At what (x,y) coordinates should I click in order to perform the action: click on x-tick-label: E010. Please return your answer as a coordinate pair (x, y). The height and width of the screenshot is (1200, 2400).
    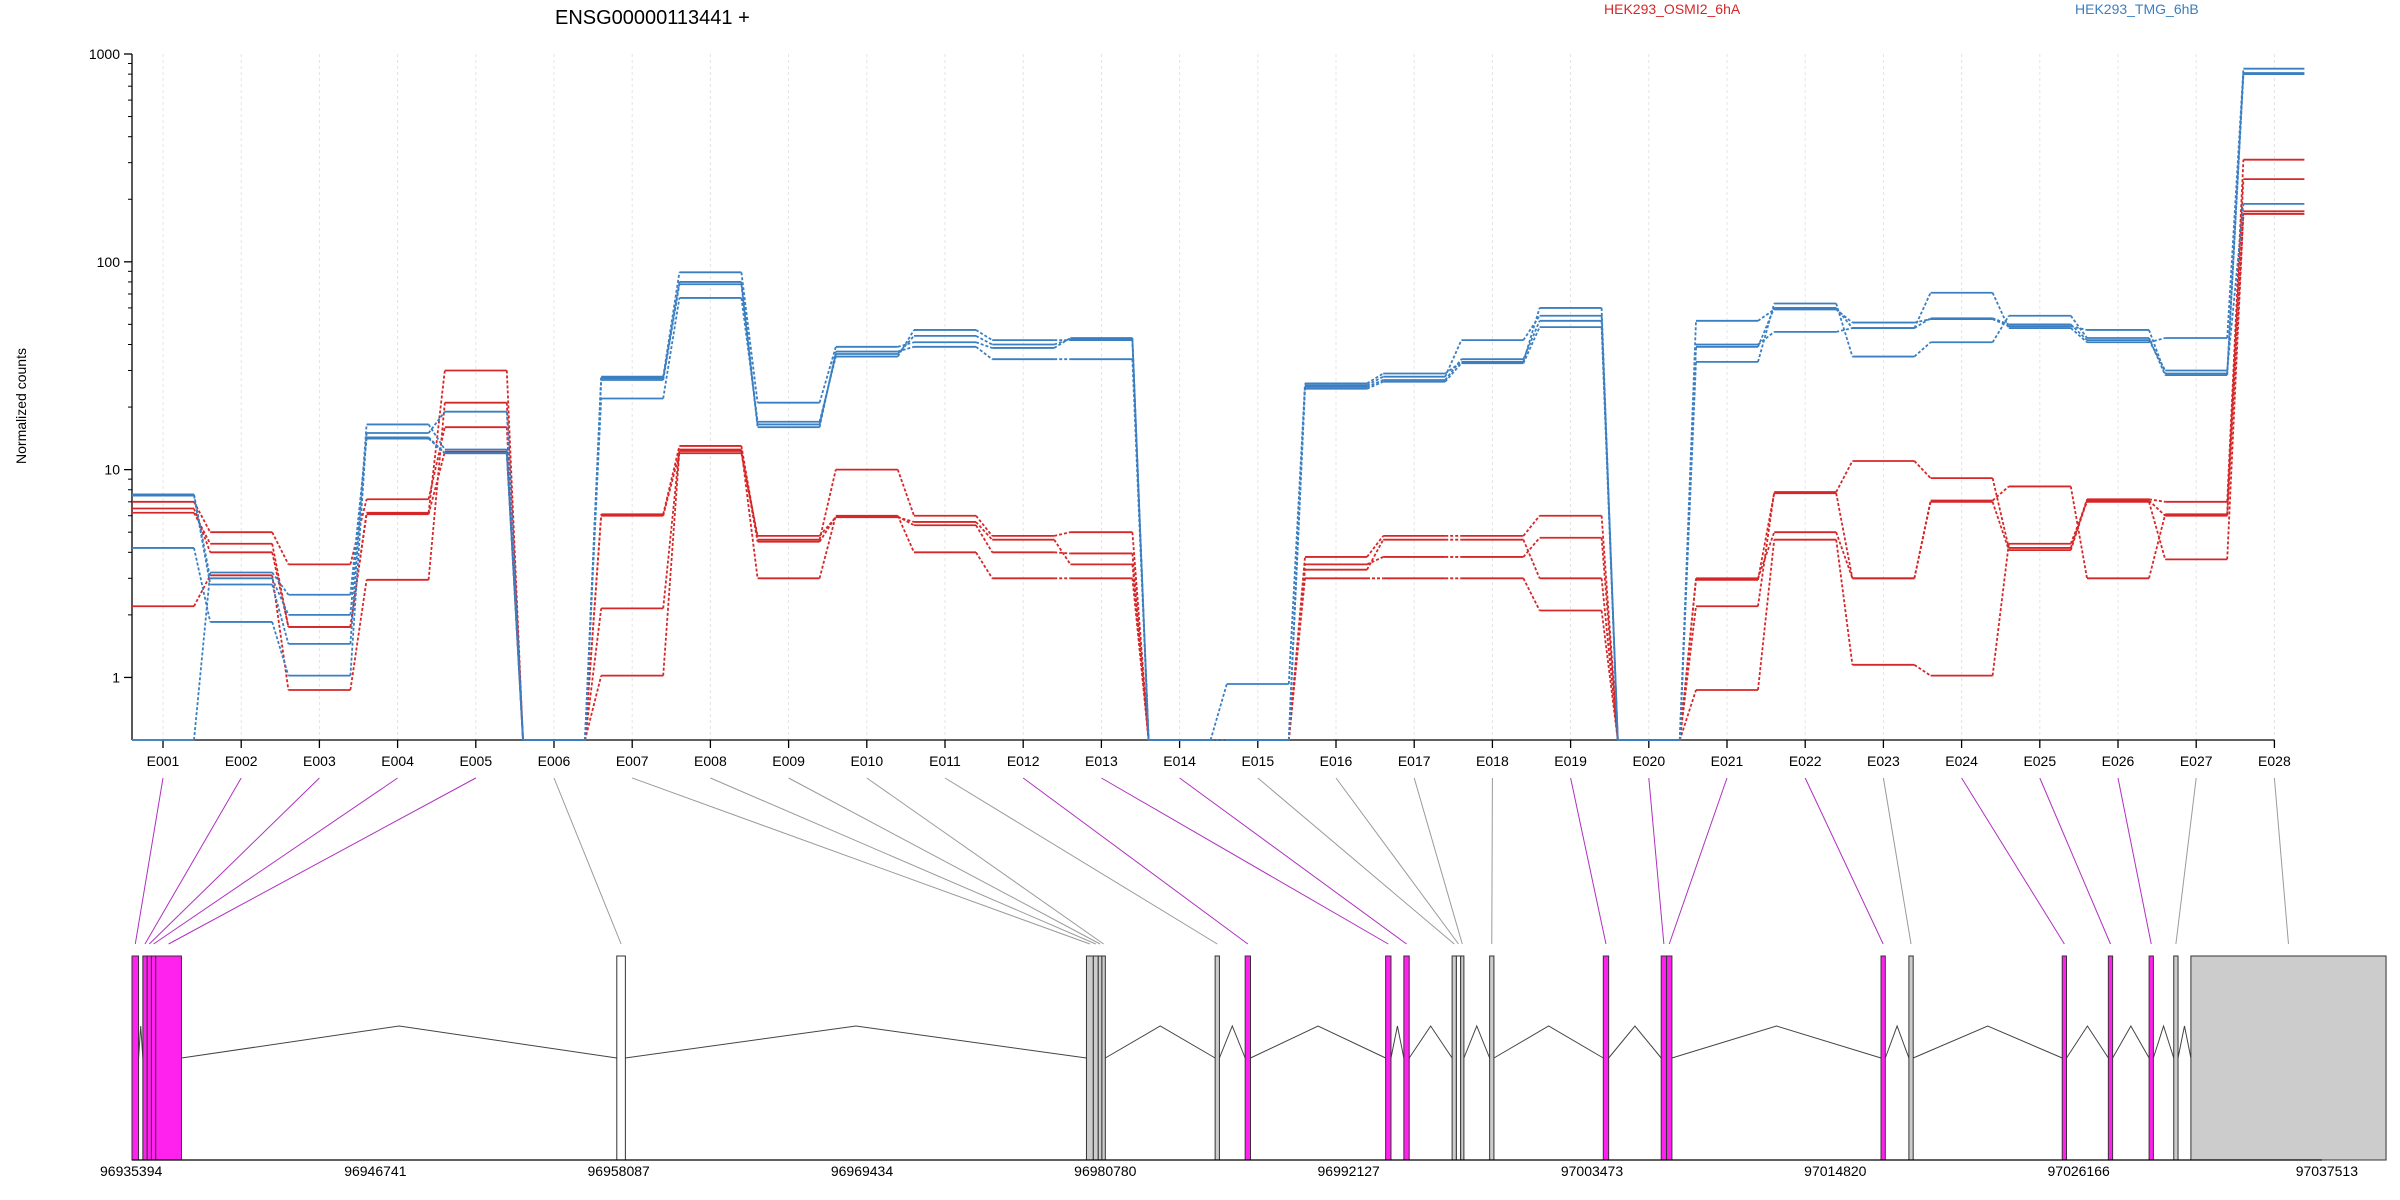
    Looking at the image, I should click on (866, 761).